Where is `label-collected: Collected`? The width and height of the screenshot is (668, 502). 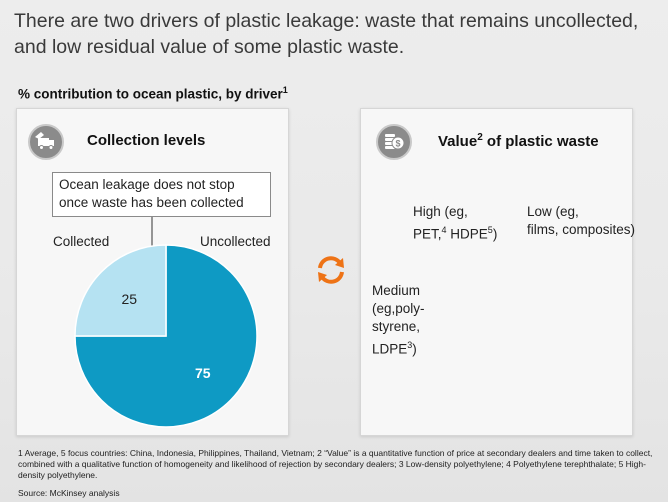
label-collected: Collected is located at coordinates (81, 241).